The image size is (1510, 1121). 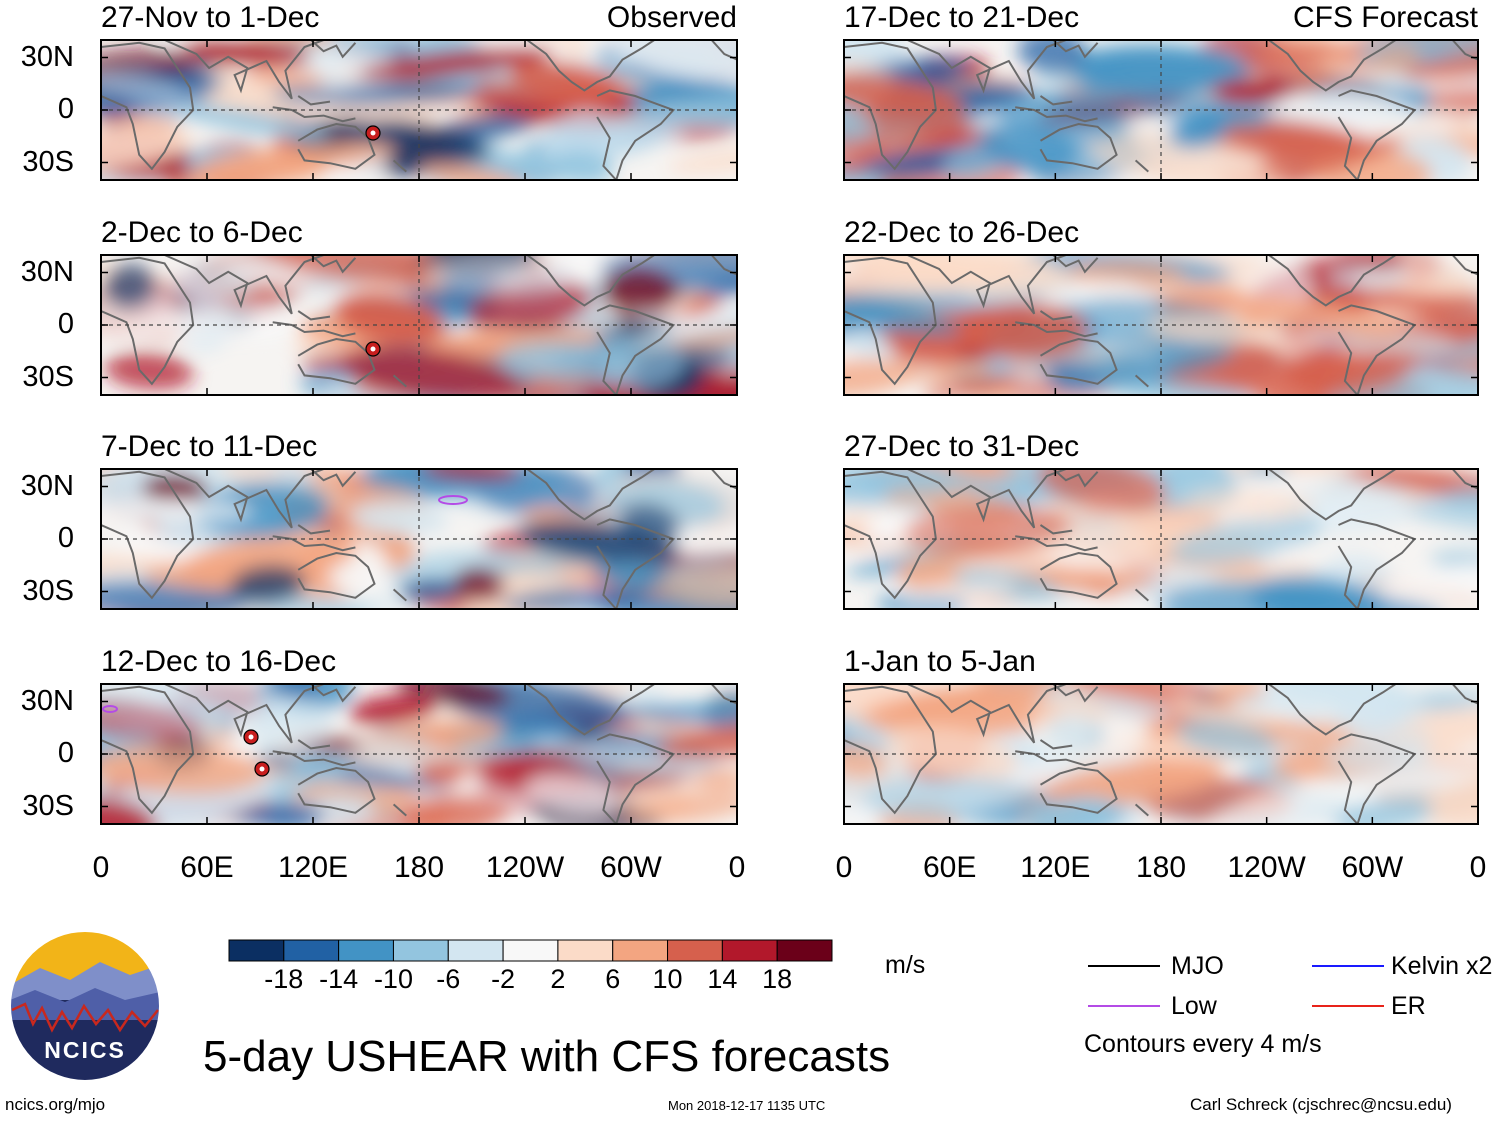 I want to click on panel-title-8: 1-Jan to 5-Jan, so click(x=940, y=661).